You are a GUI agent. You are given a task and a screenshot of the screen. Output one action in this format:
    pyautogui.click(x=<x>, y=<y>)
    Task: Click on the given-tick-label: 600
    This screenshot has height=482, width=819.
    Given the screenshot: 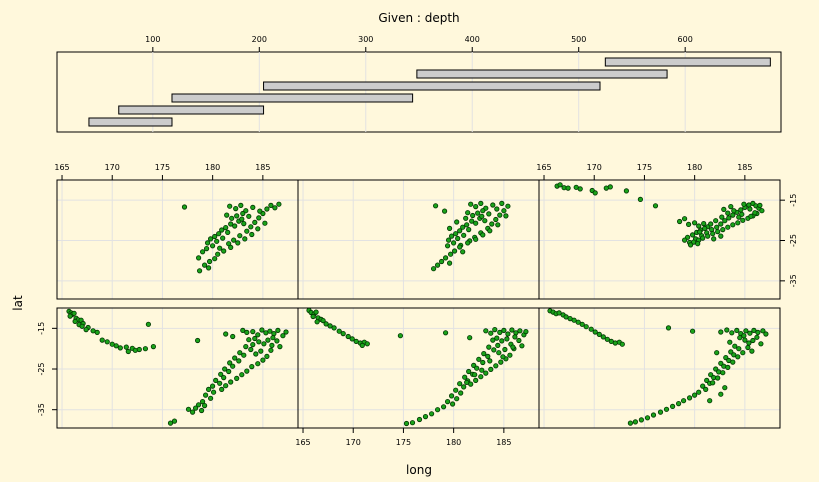 What is the action you would take?
    pyautogui.click(x=685, y=39)
    